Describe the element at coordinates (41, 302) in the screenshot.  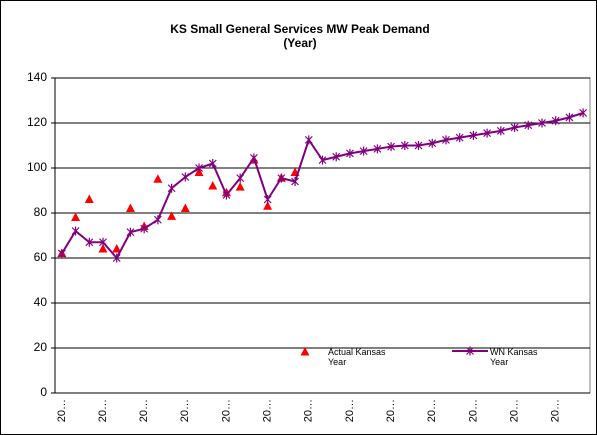
I see `y-tick-label: 40` at that location.